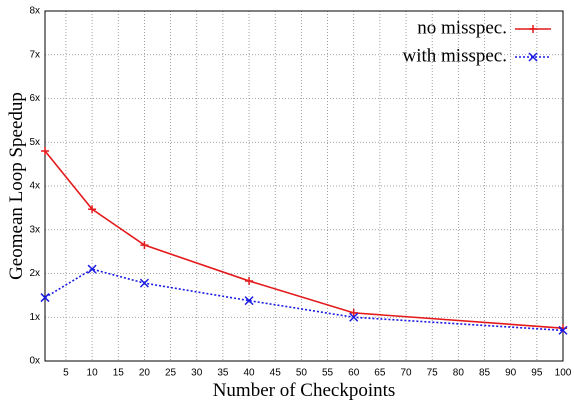  I want to click on series-line, so click(304, 300).